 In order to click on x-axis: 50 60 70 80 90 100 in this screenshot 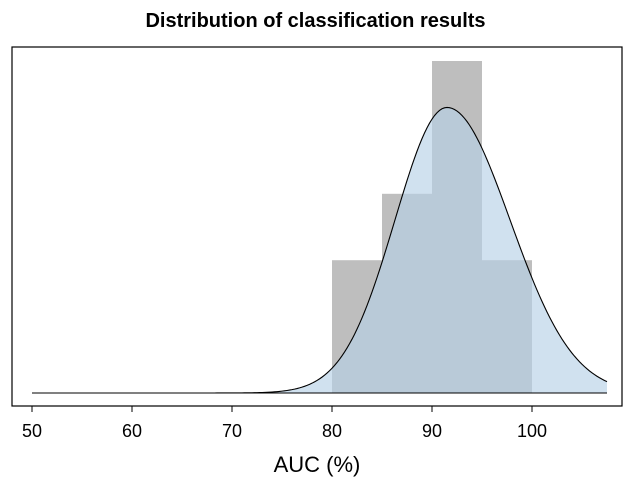, I will do `click(284, 423)`.